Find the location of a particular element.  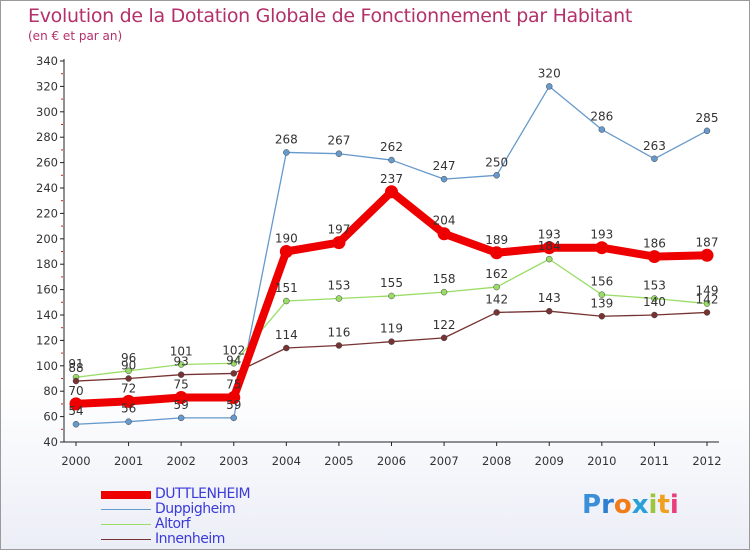

y-tick-label: 280 is located at coordinates (47, 137).